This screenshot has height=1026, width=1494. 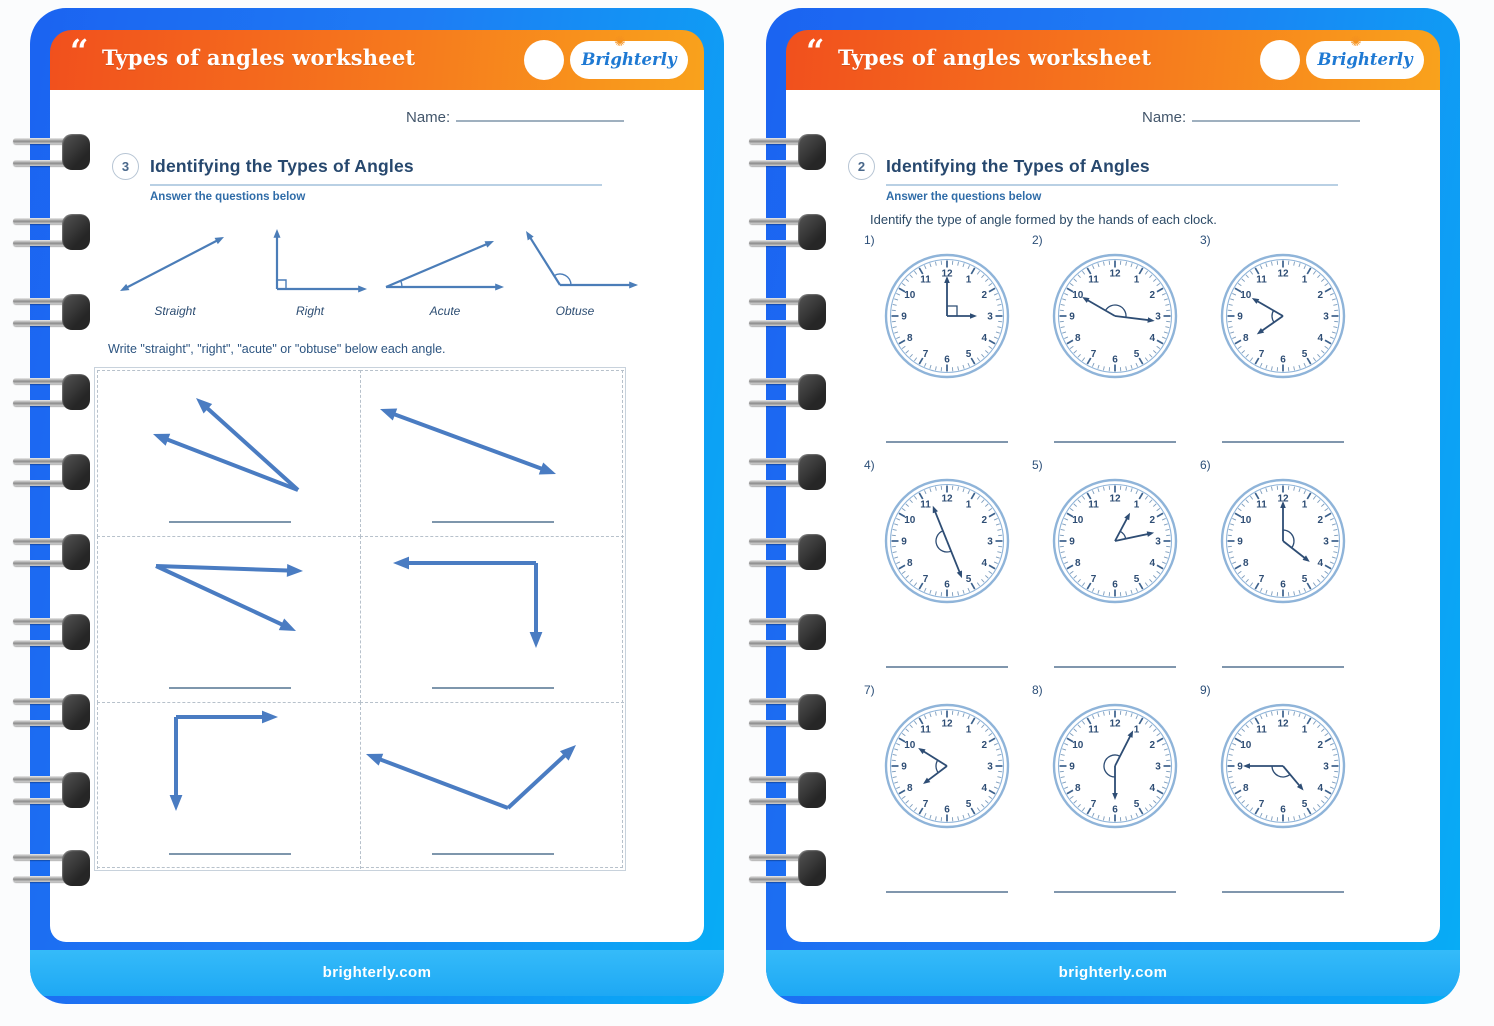 I want to click on straight-angle-figure, so click(x=175, y=262).